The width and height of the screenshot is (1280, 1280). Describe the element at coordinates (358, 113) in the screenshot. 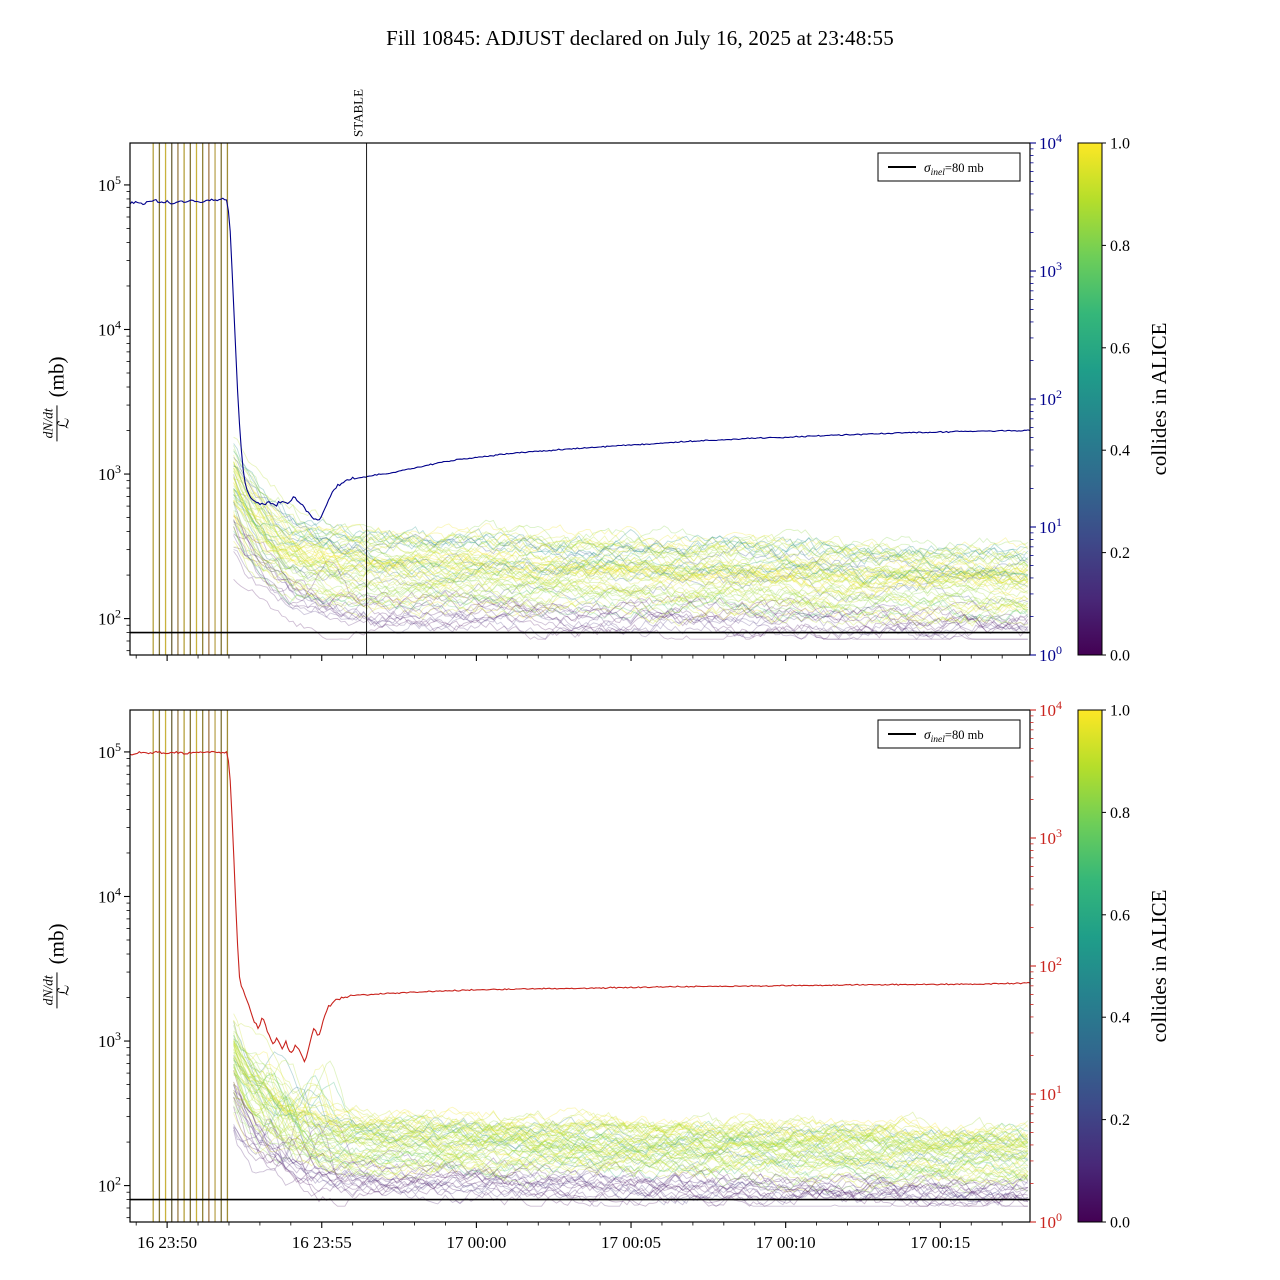

I see `stable-label: STABLE` at that location.